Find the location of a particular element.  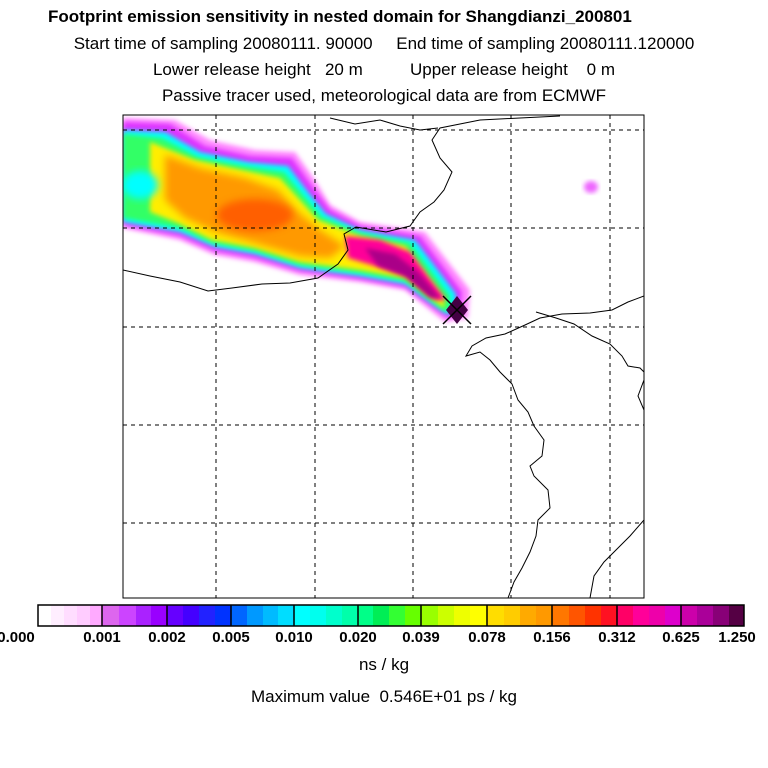

colorbar-tick-label: 0.002 is located at coordinates (167, 637).